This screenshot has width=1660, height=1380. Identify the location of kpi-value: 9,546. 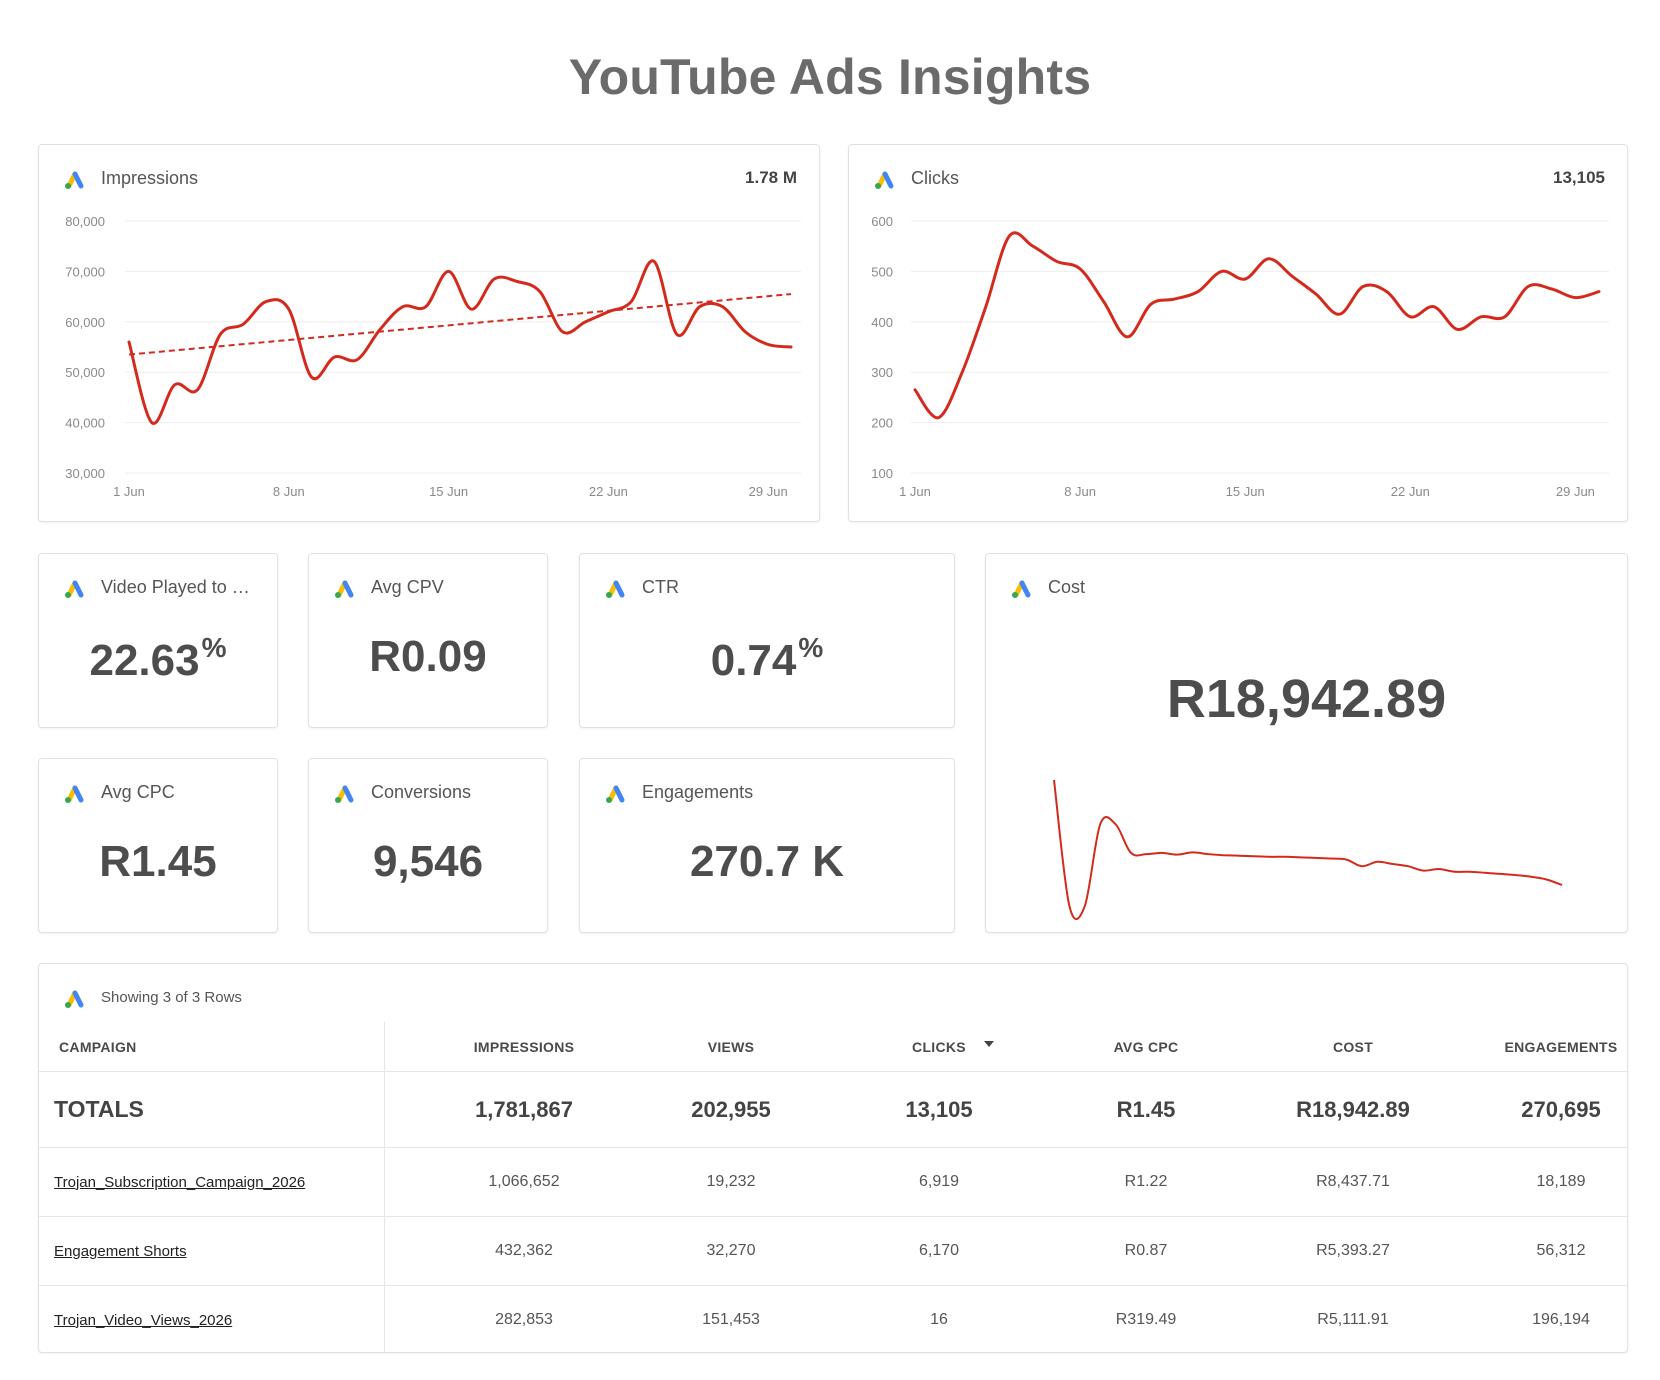
(428, 861).